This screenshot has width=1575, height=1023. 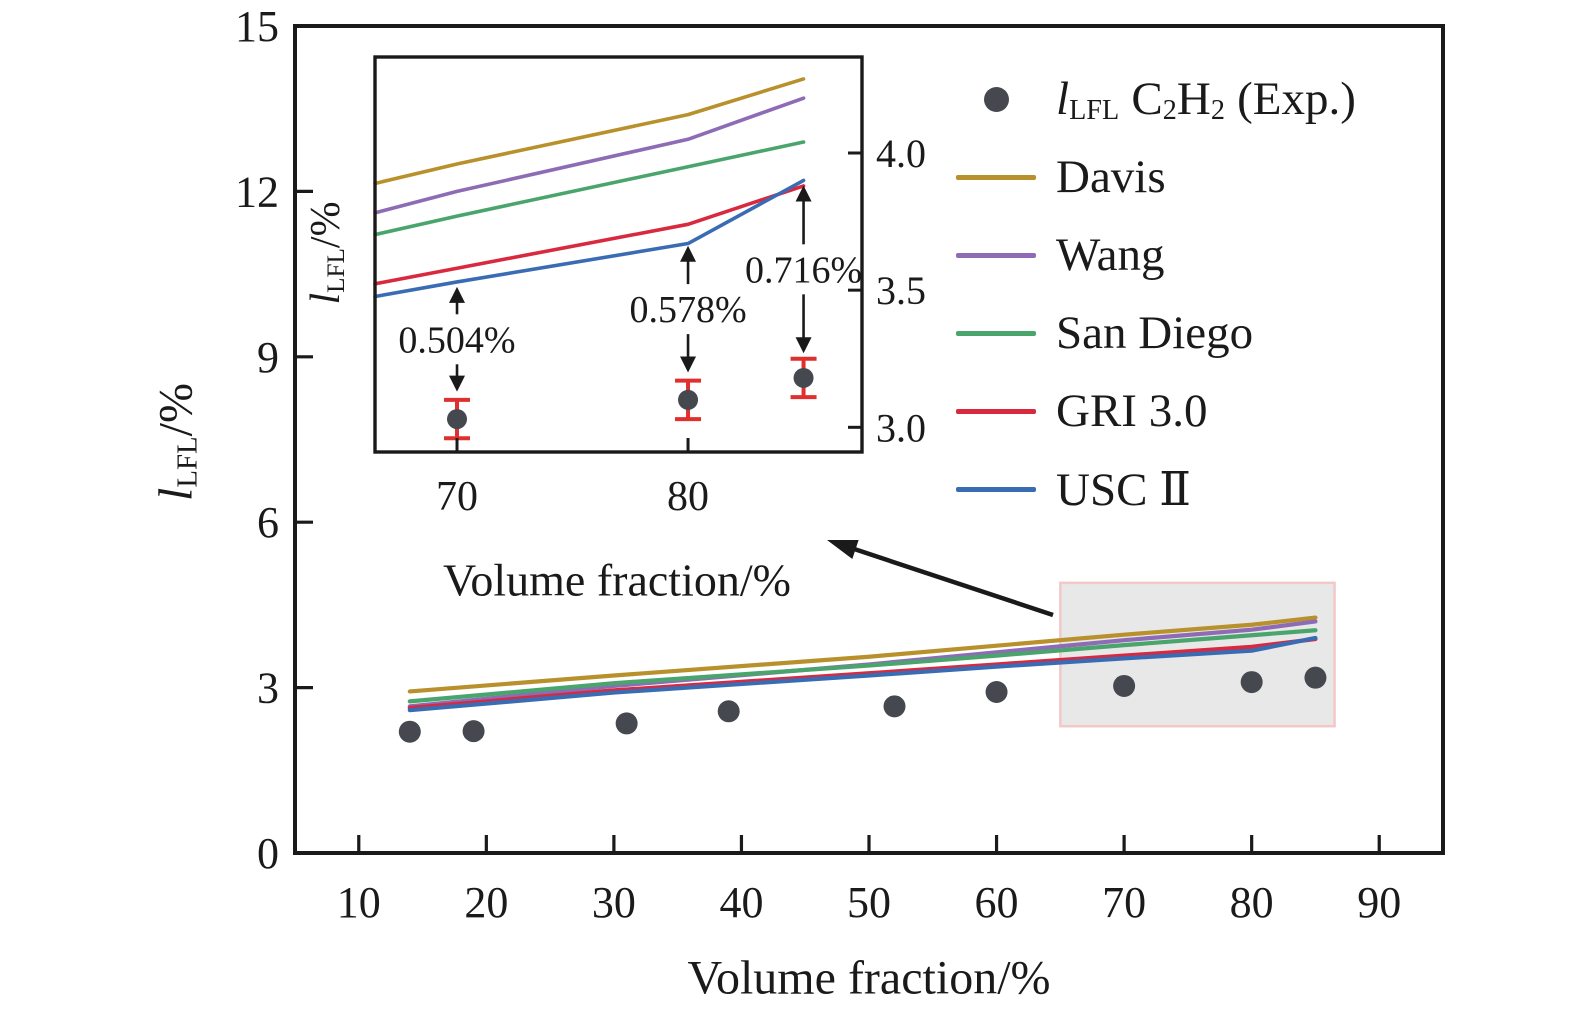 What do you see at coordinates (997, 902) in the screenshot?
I see `main-x-tick-label: 60` at bounding box center [997, 902].